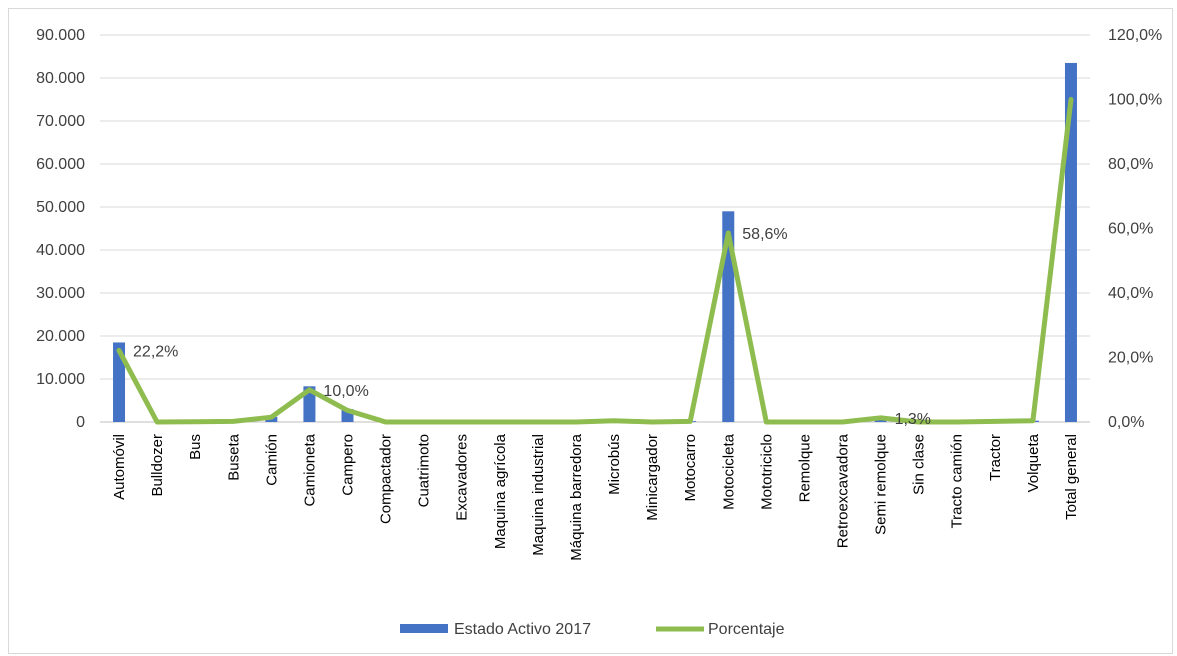  I want to click on left-tick-label: 40.000, so click(60, 250).